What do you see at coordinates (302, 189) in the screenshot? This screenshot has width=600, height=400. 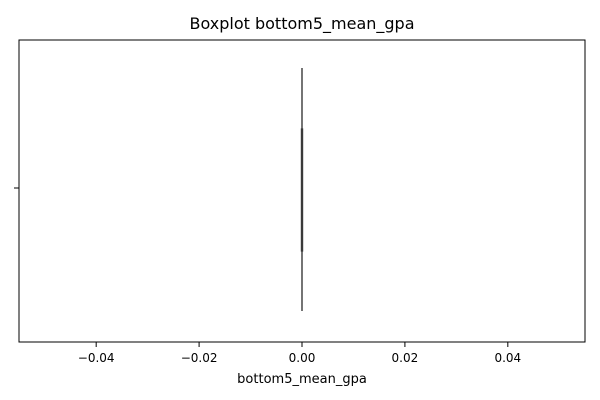 I see `box-group` at bounding box center [302, 189].